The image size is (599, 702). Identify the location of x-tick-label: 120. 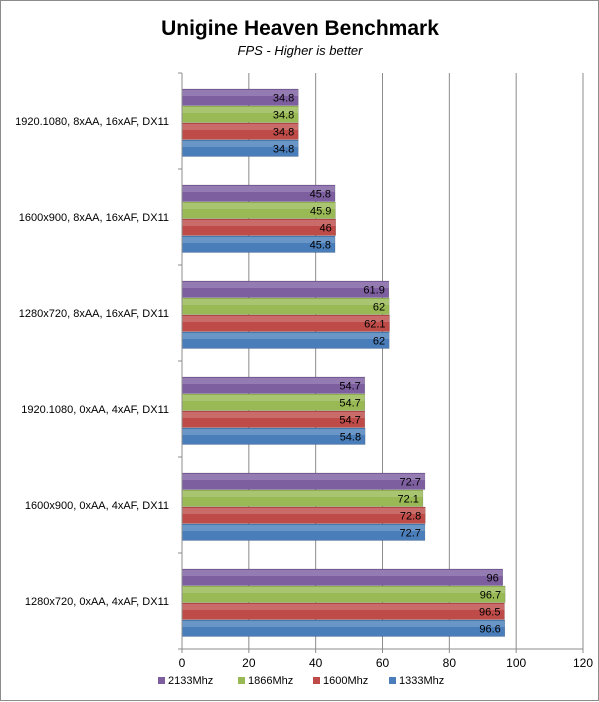
(583, 663).